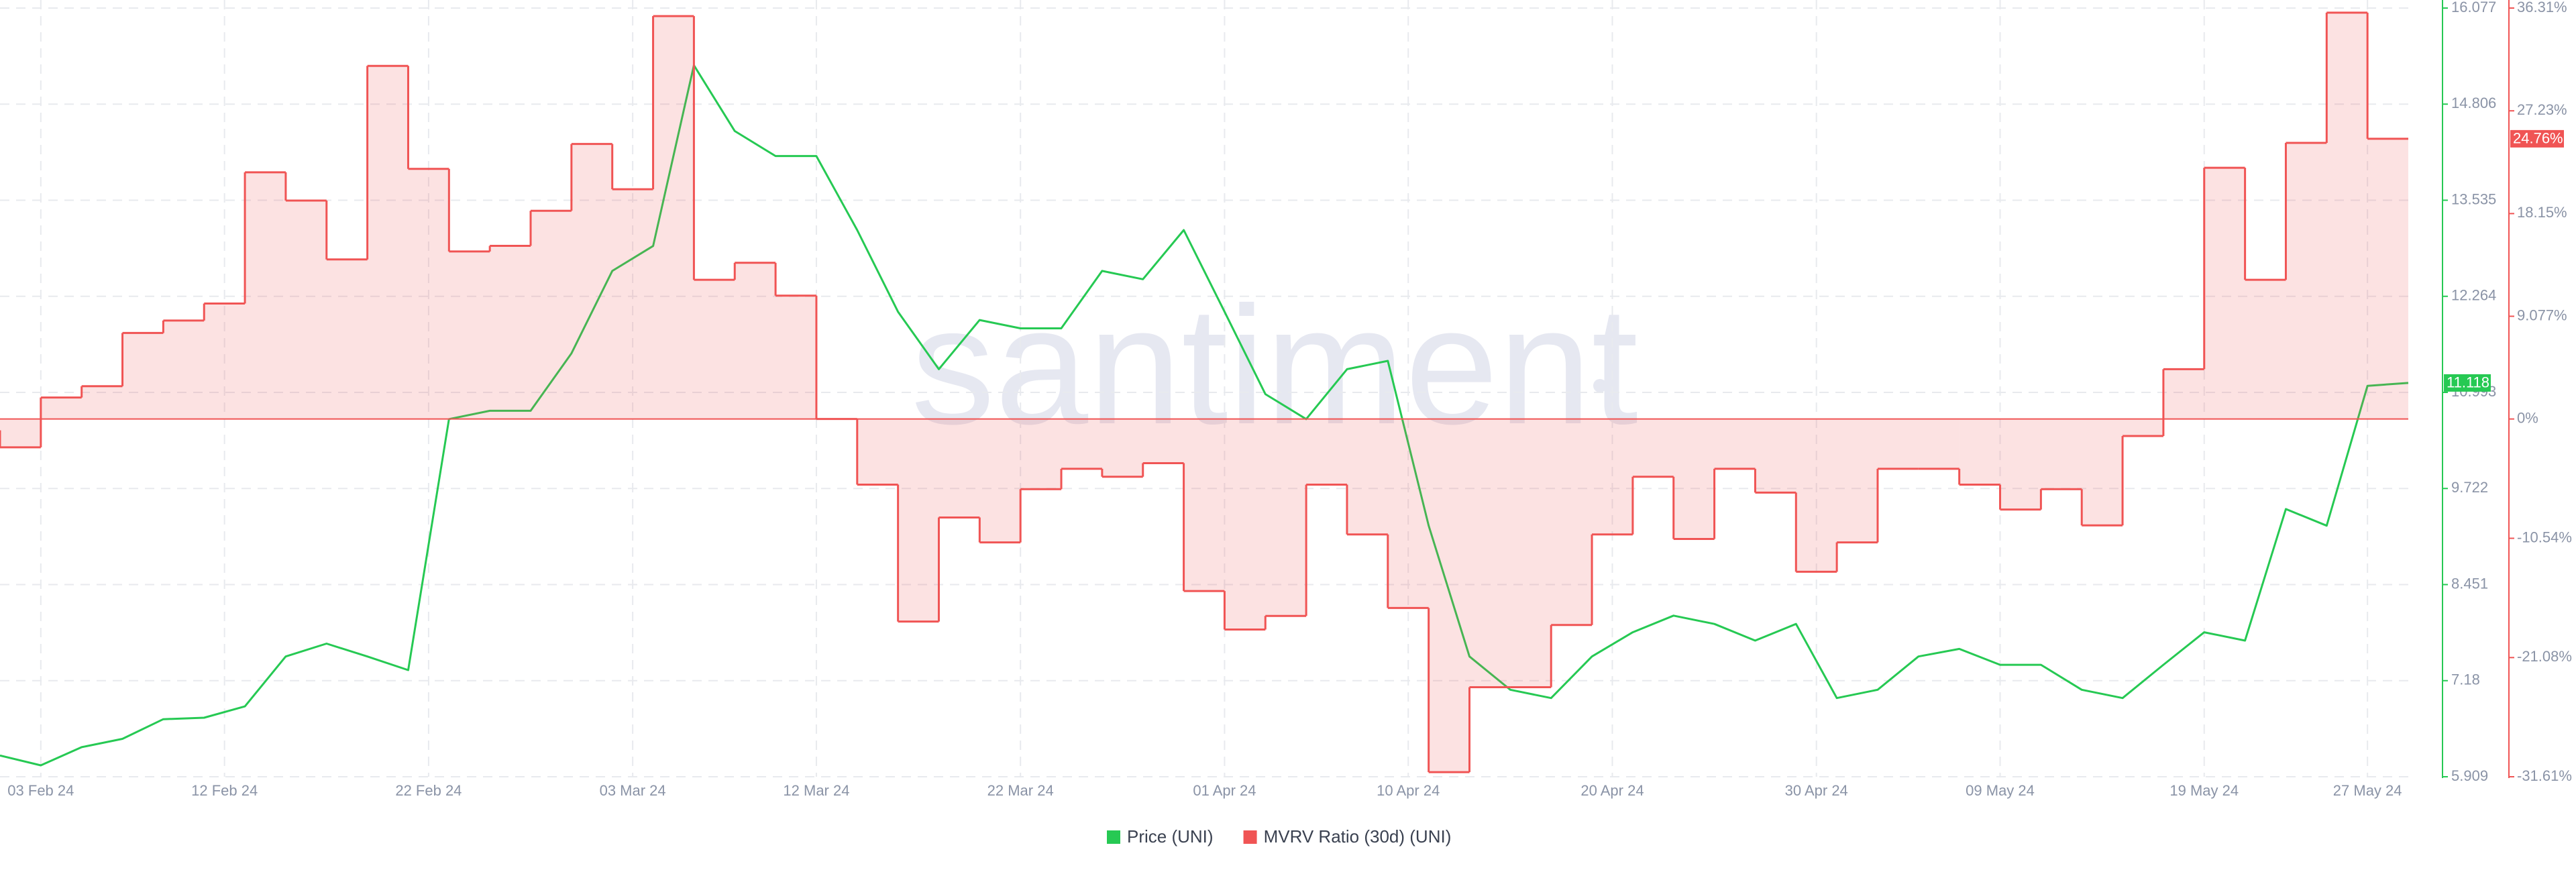 The width and height of the screenshot is (2576, 872). Describe the element at coordinates (2000, 790) in the screenshot. I see `x-tick-label: 09 May 24` at that location.